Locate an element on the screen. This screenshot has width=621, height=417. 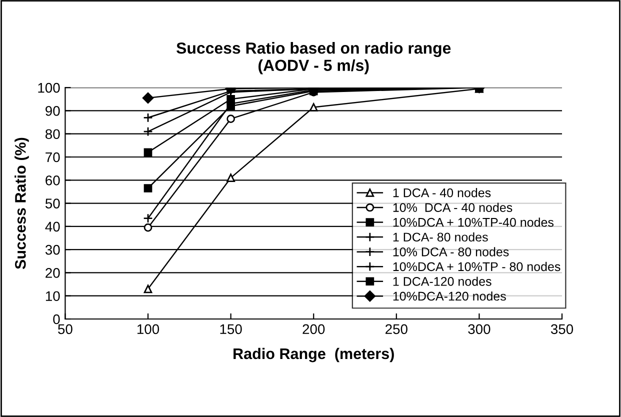
x-tick-label: 50 is located at coordinates (65, 329).